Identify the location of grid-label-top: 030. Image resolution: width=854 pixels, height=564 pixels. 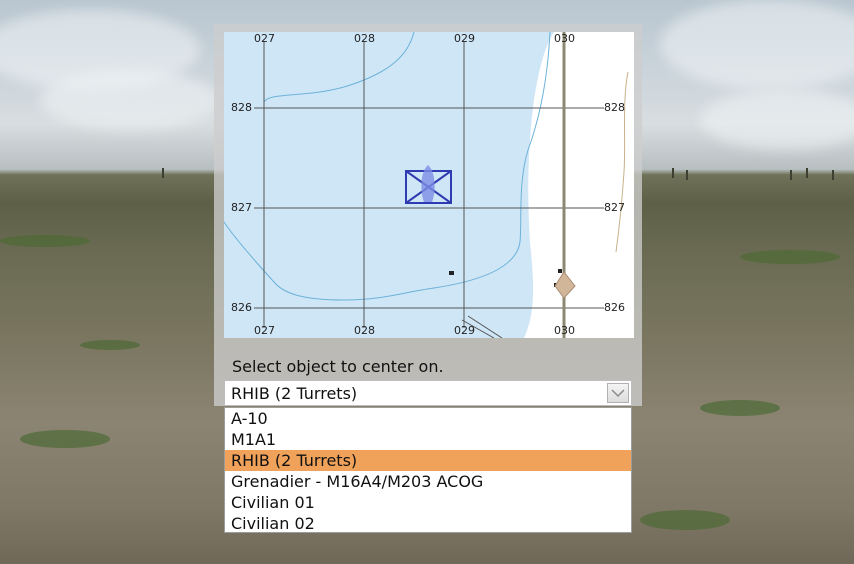
(564, 38).